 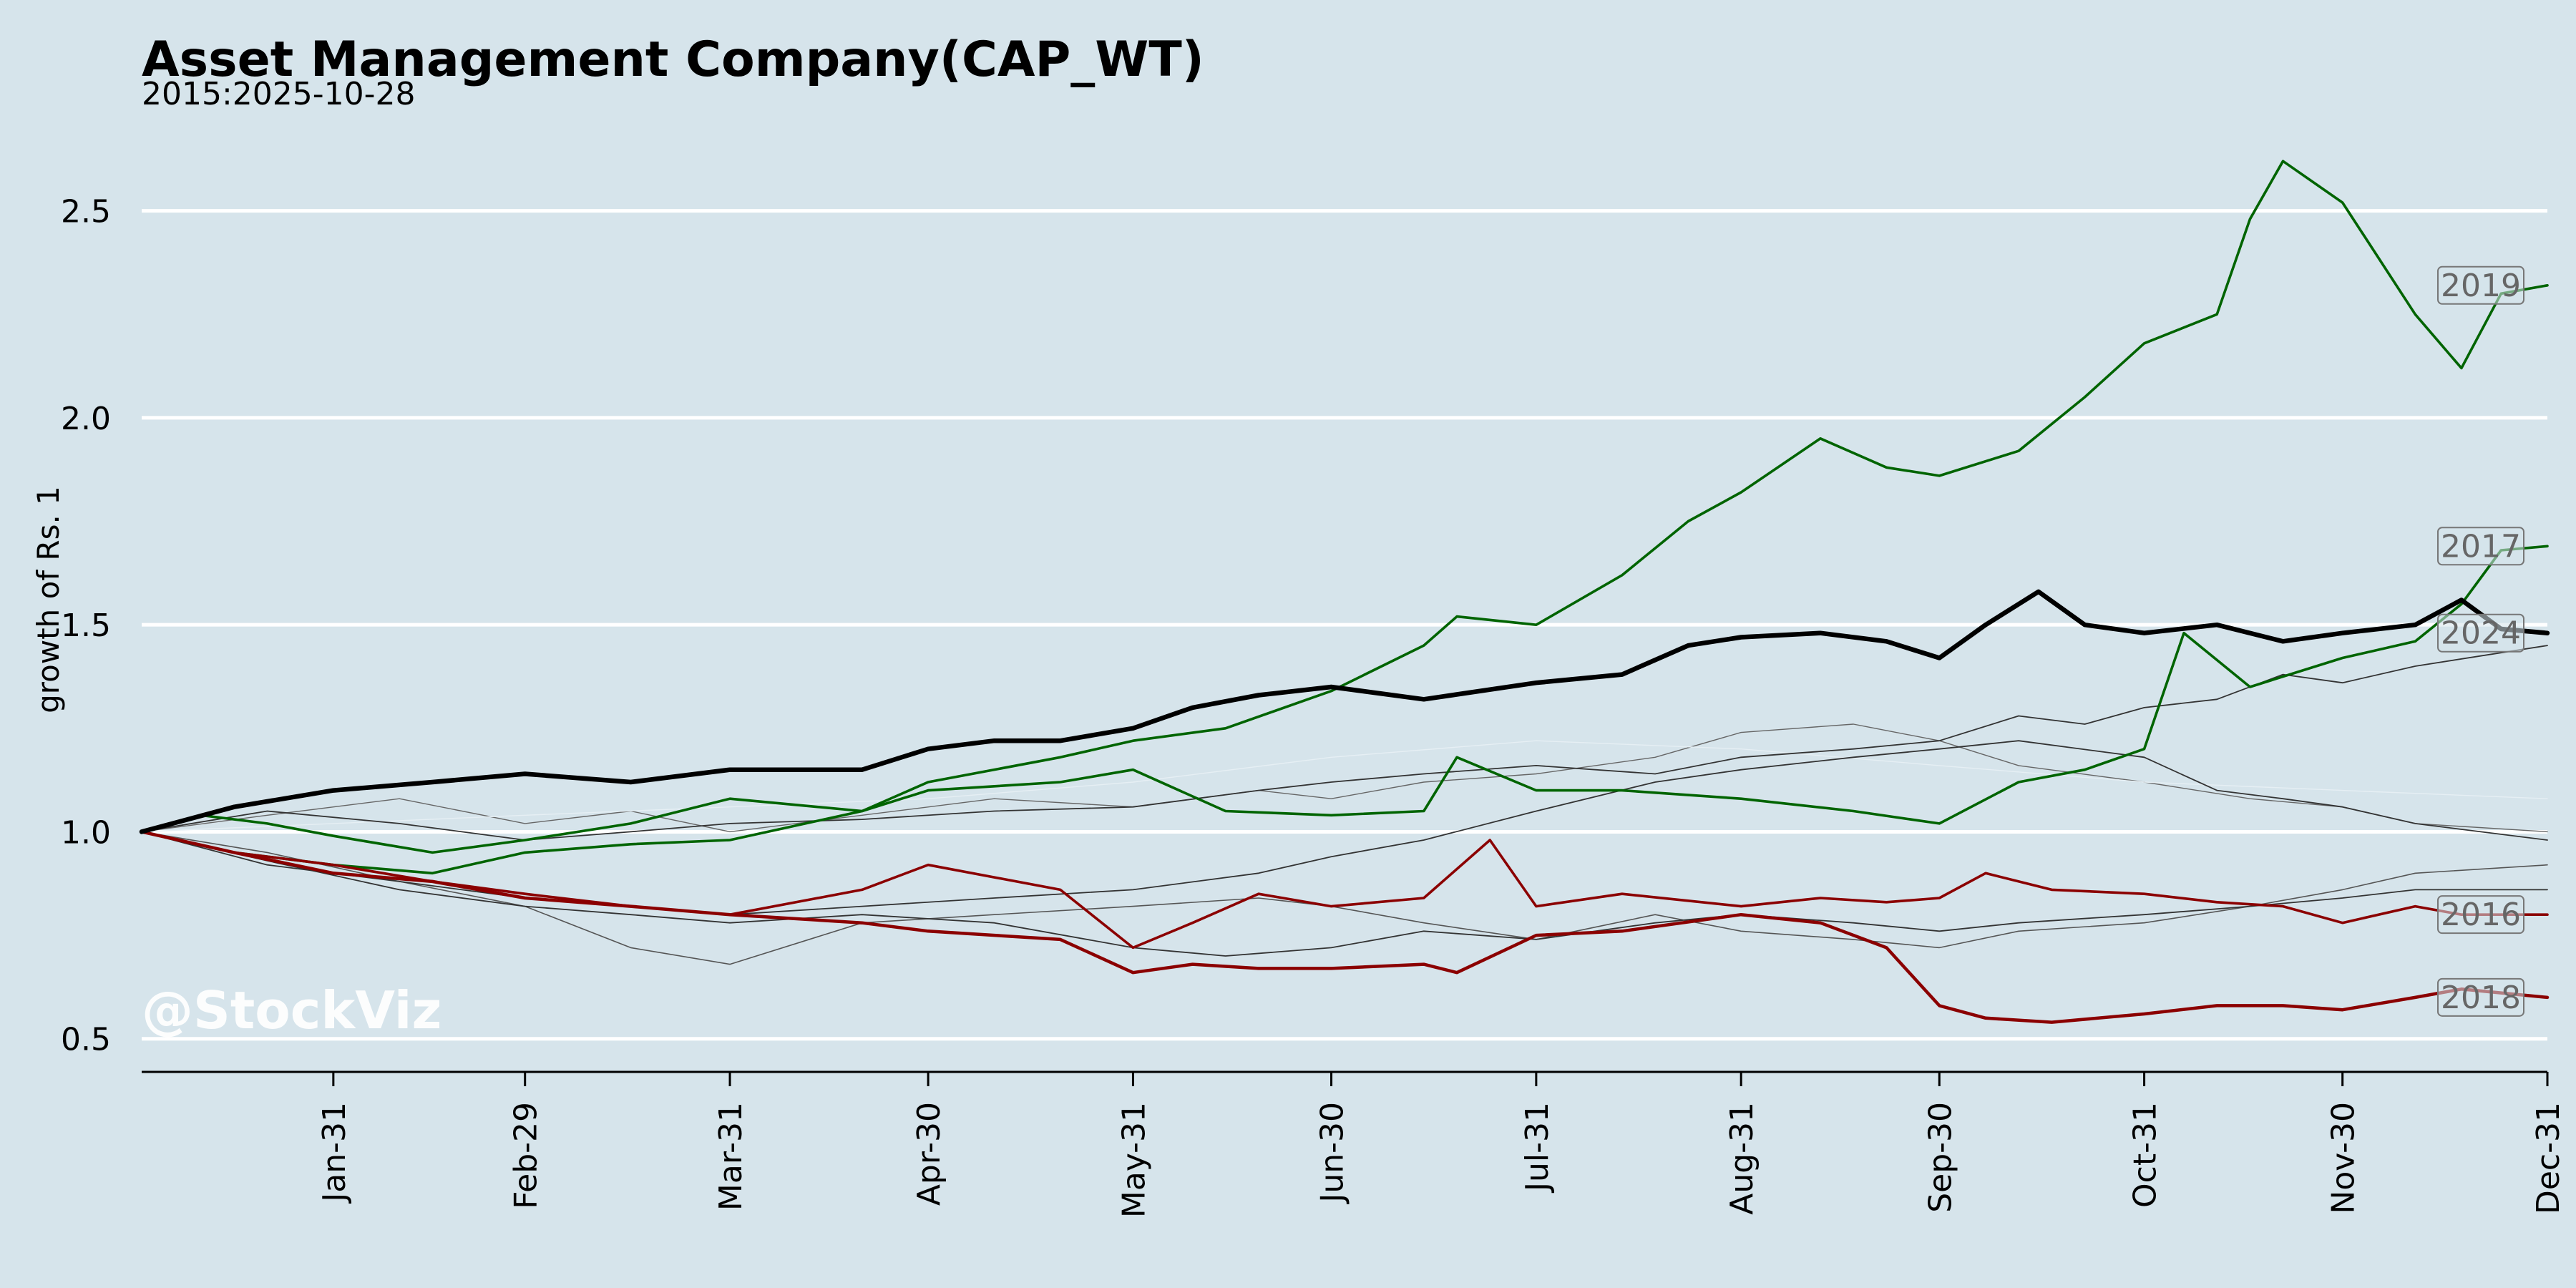 I want to click on year-labels: 2019 2017 2024 2016 2018, so click(x=2480, y=641).